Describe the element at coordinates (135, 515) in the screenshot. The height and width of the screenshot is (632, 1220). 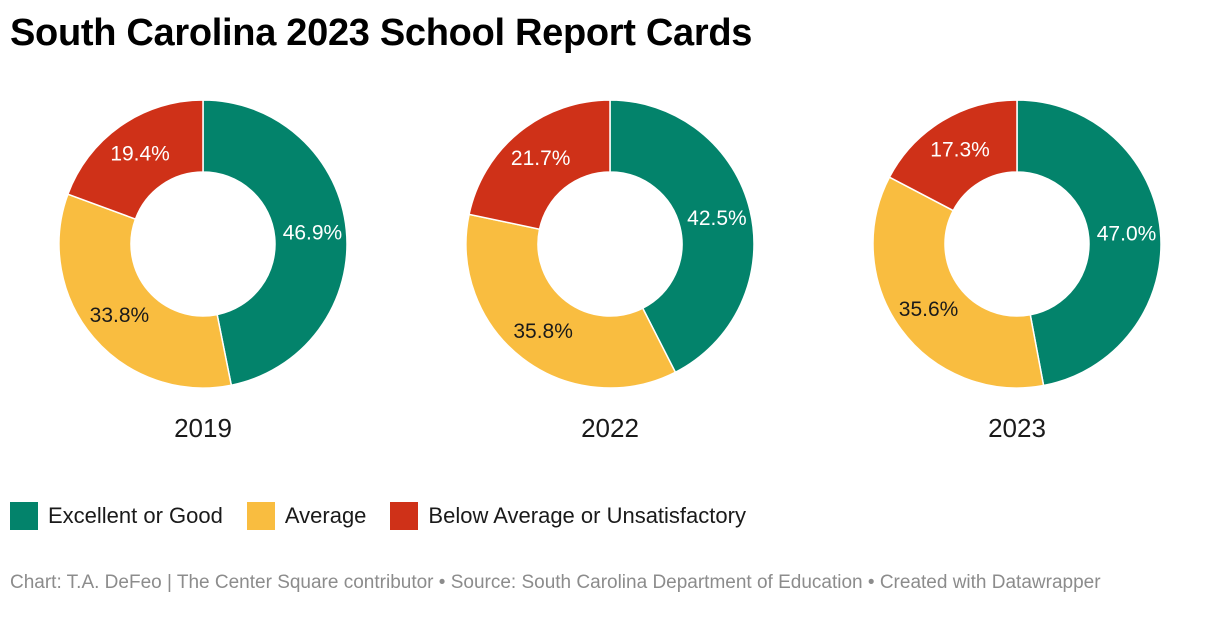
I see `legend-label: Excellent or Good` at that location.